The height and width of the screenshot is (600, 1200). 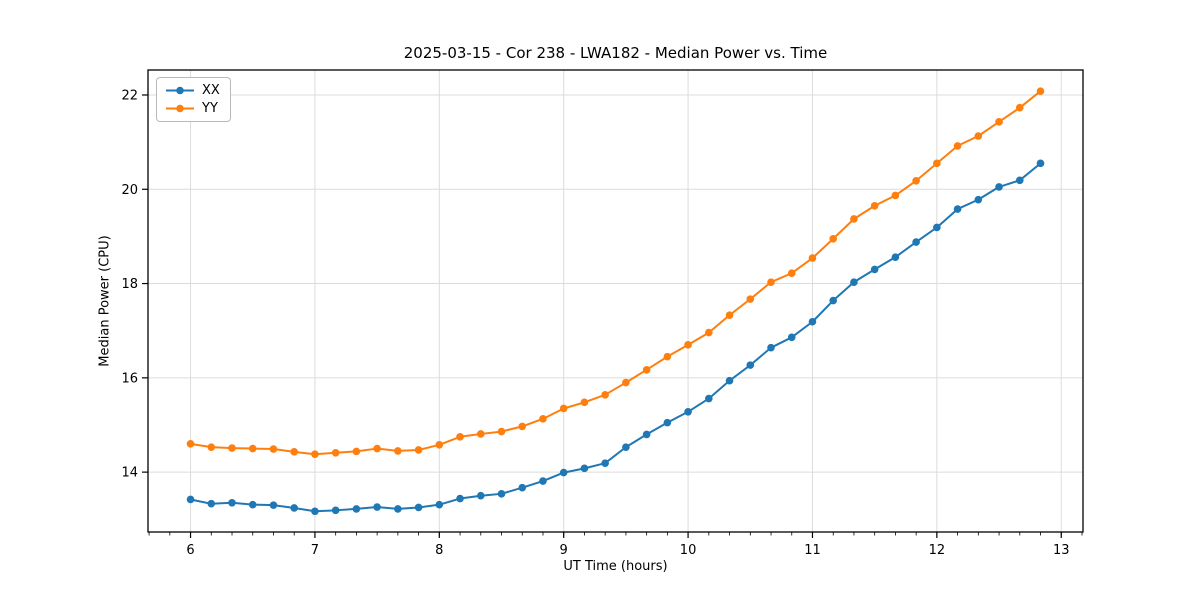 I want to click on y-axis-label: Median Power (CPU), so click(x=105, y=301).